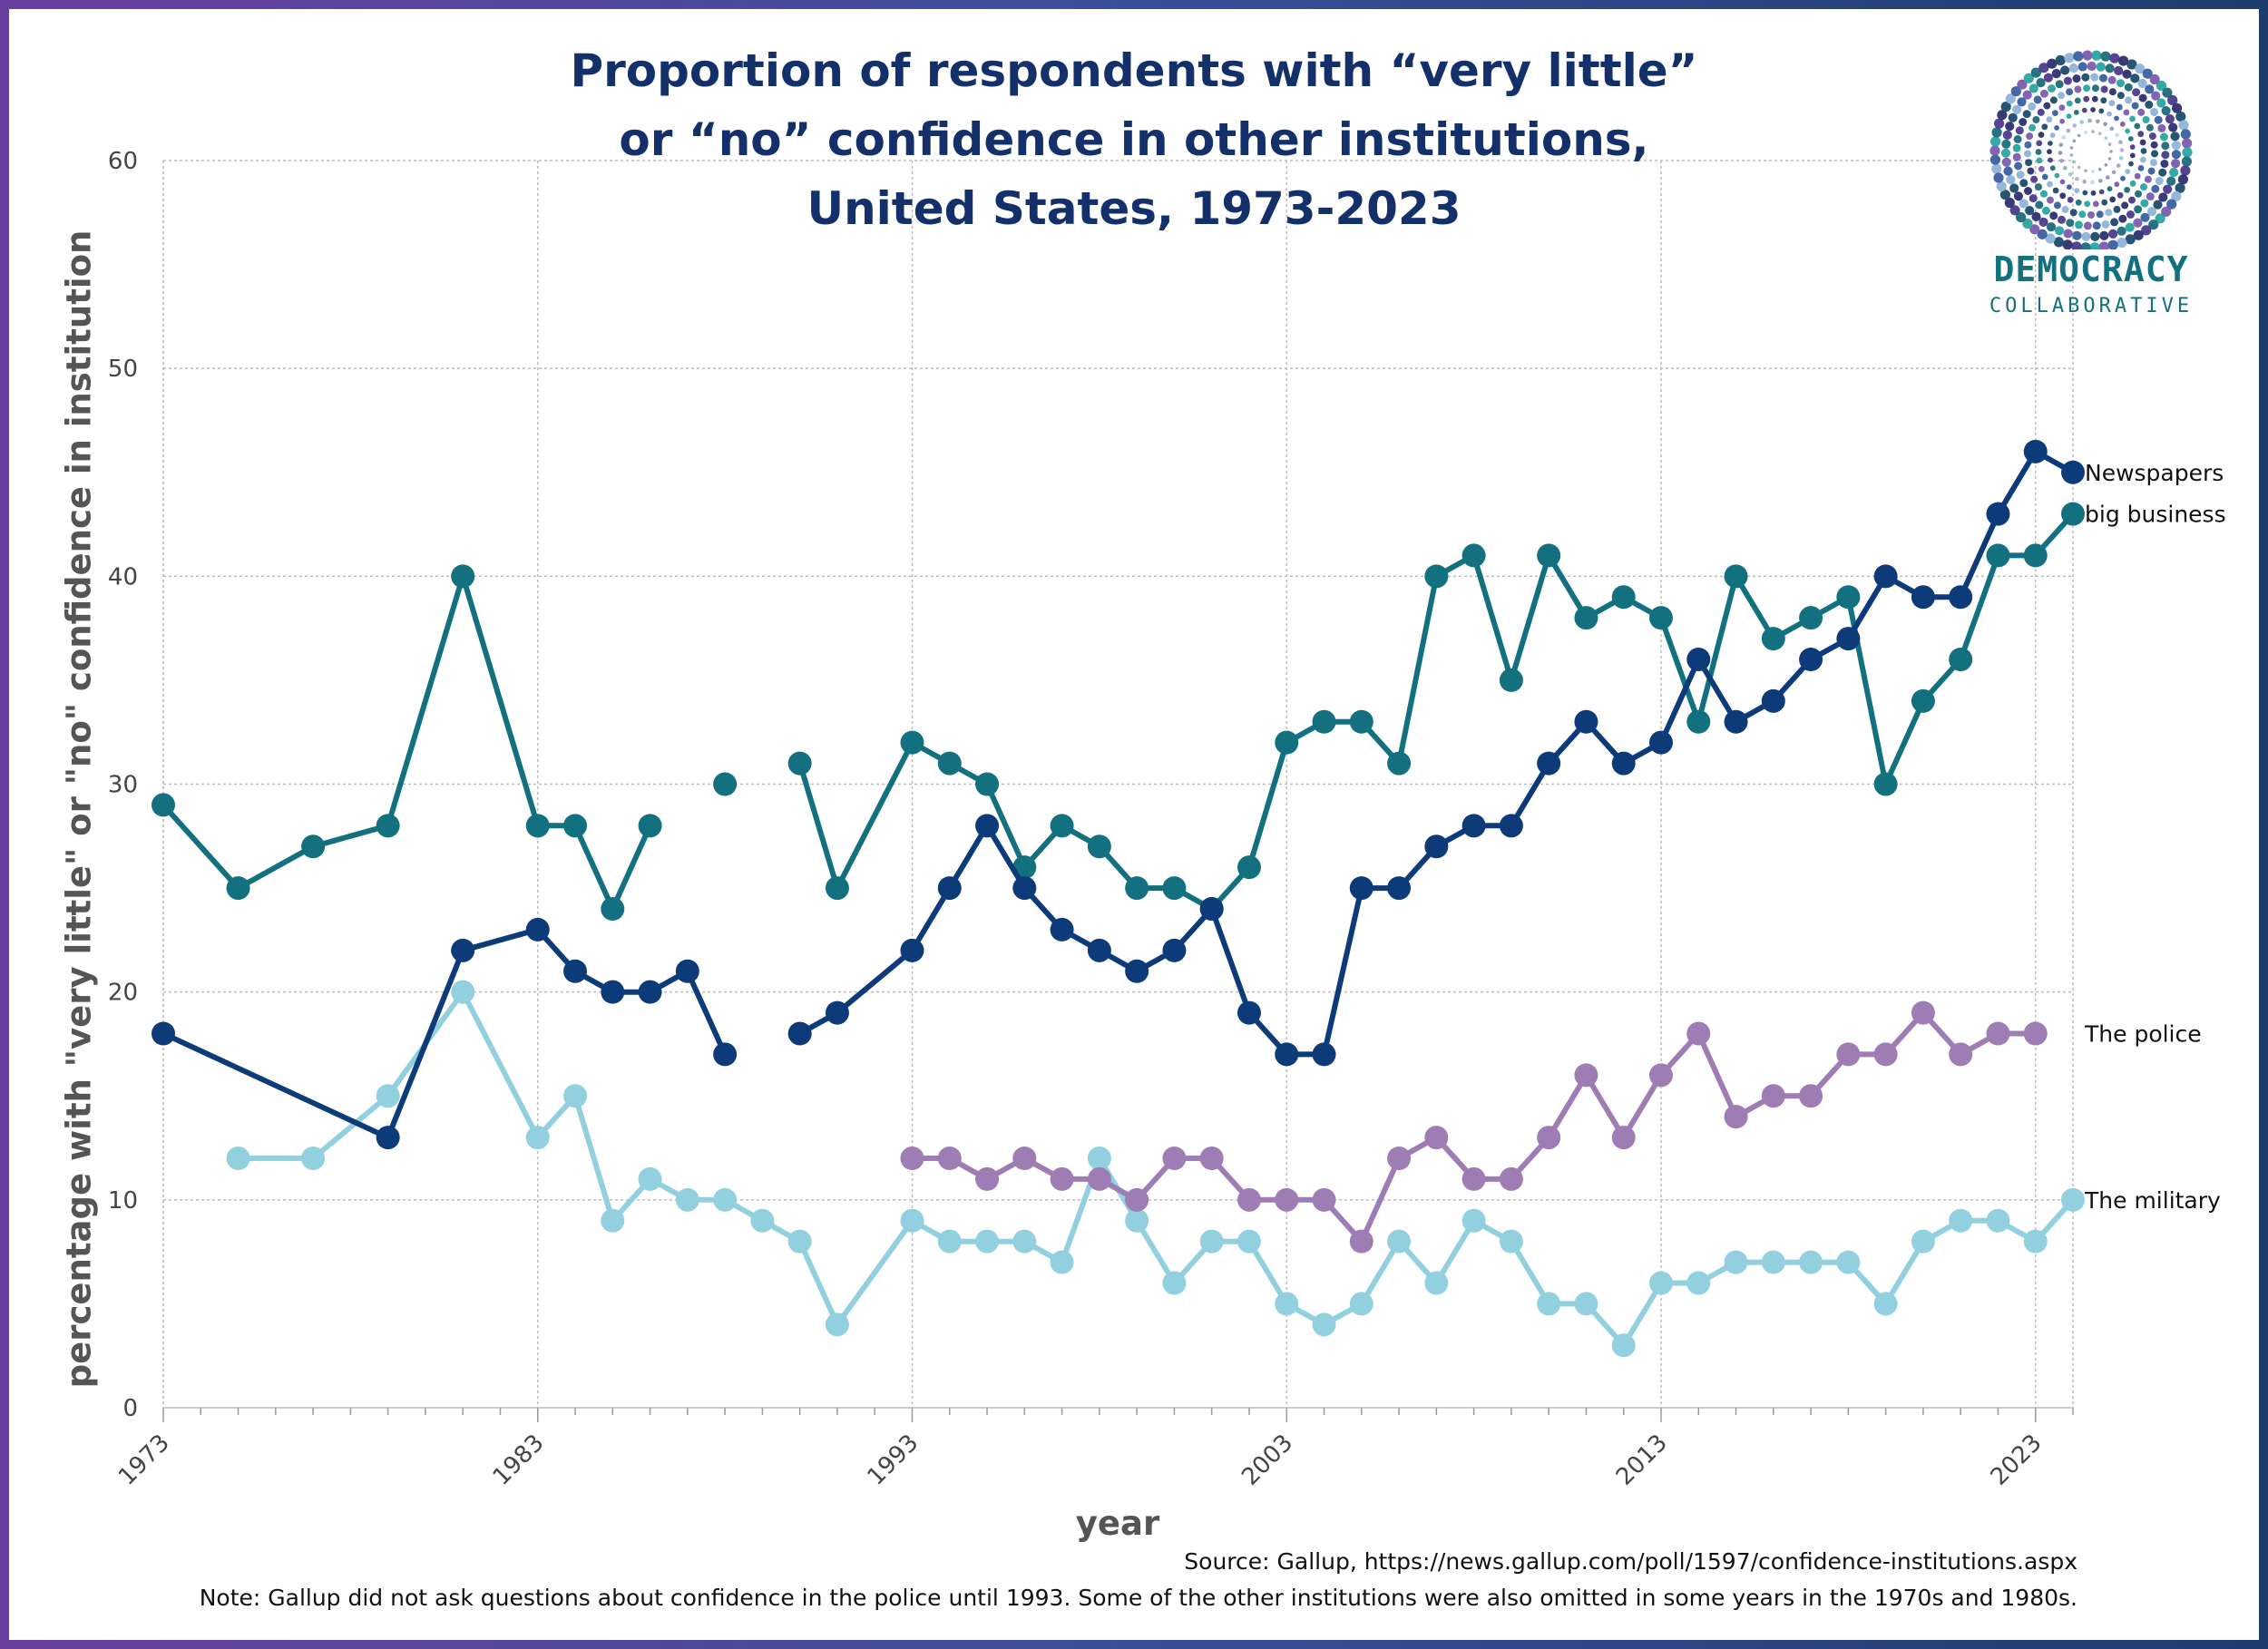  I want to click on y-tick-label: 60, so click(123, 162).